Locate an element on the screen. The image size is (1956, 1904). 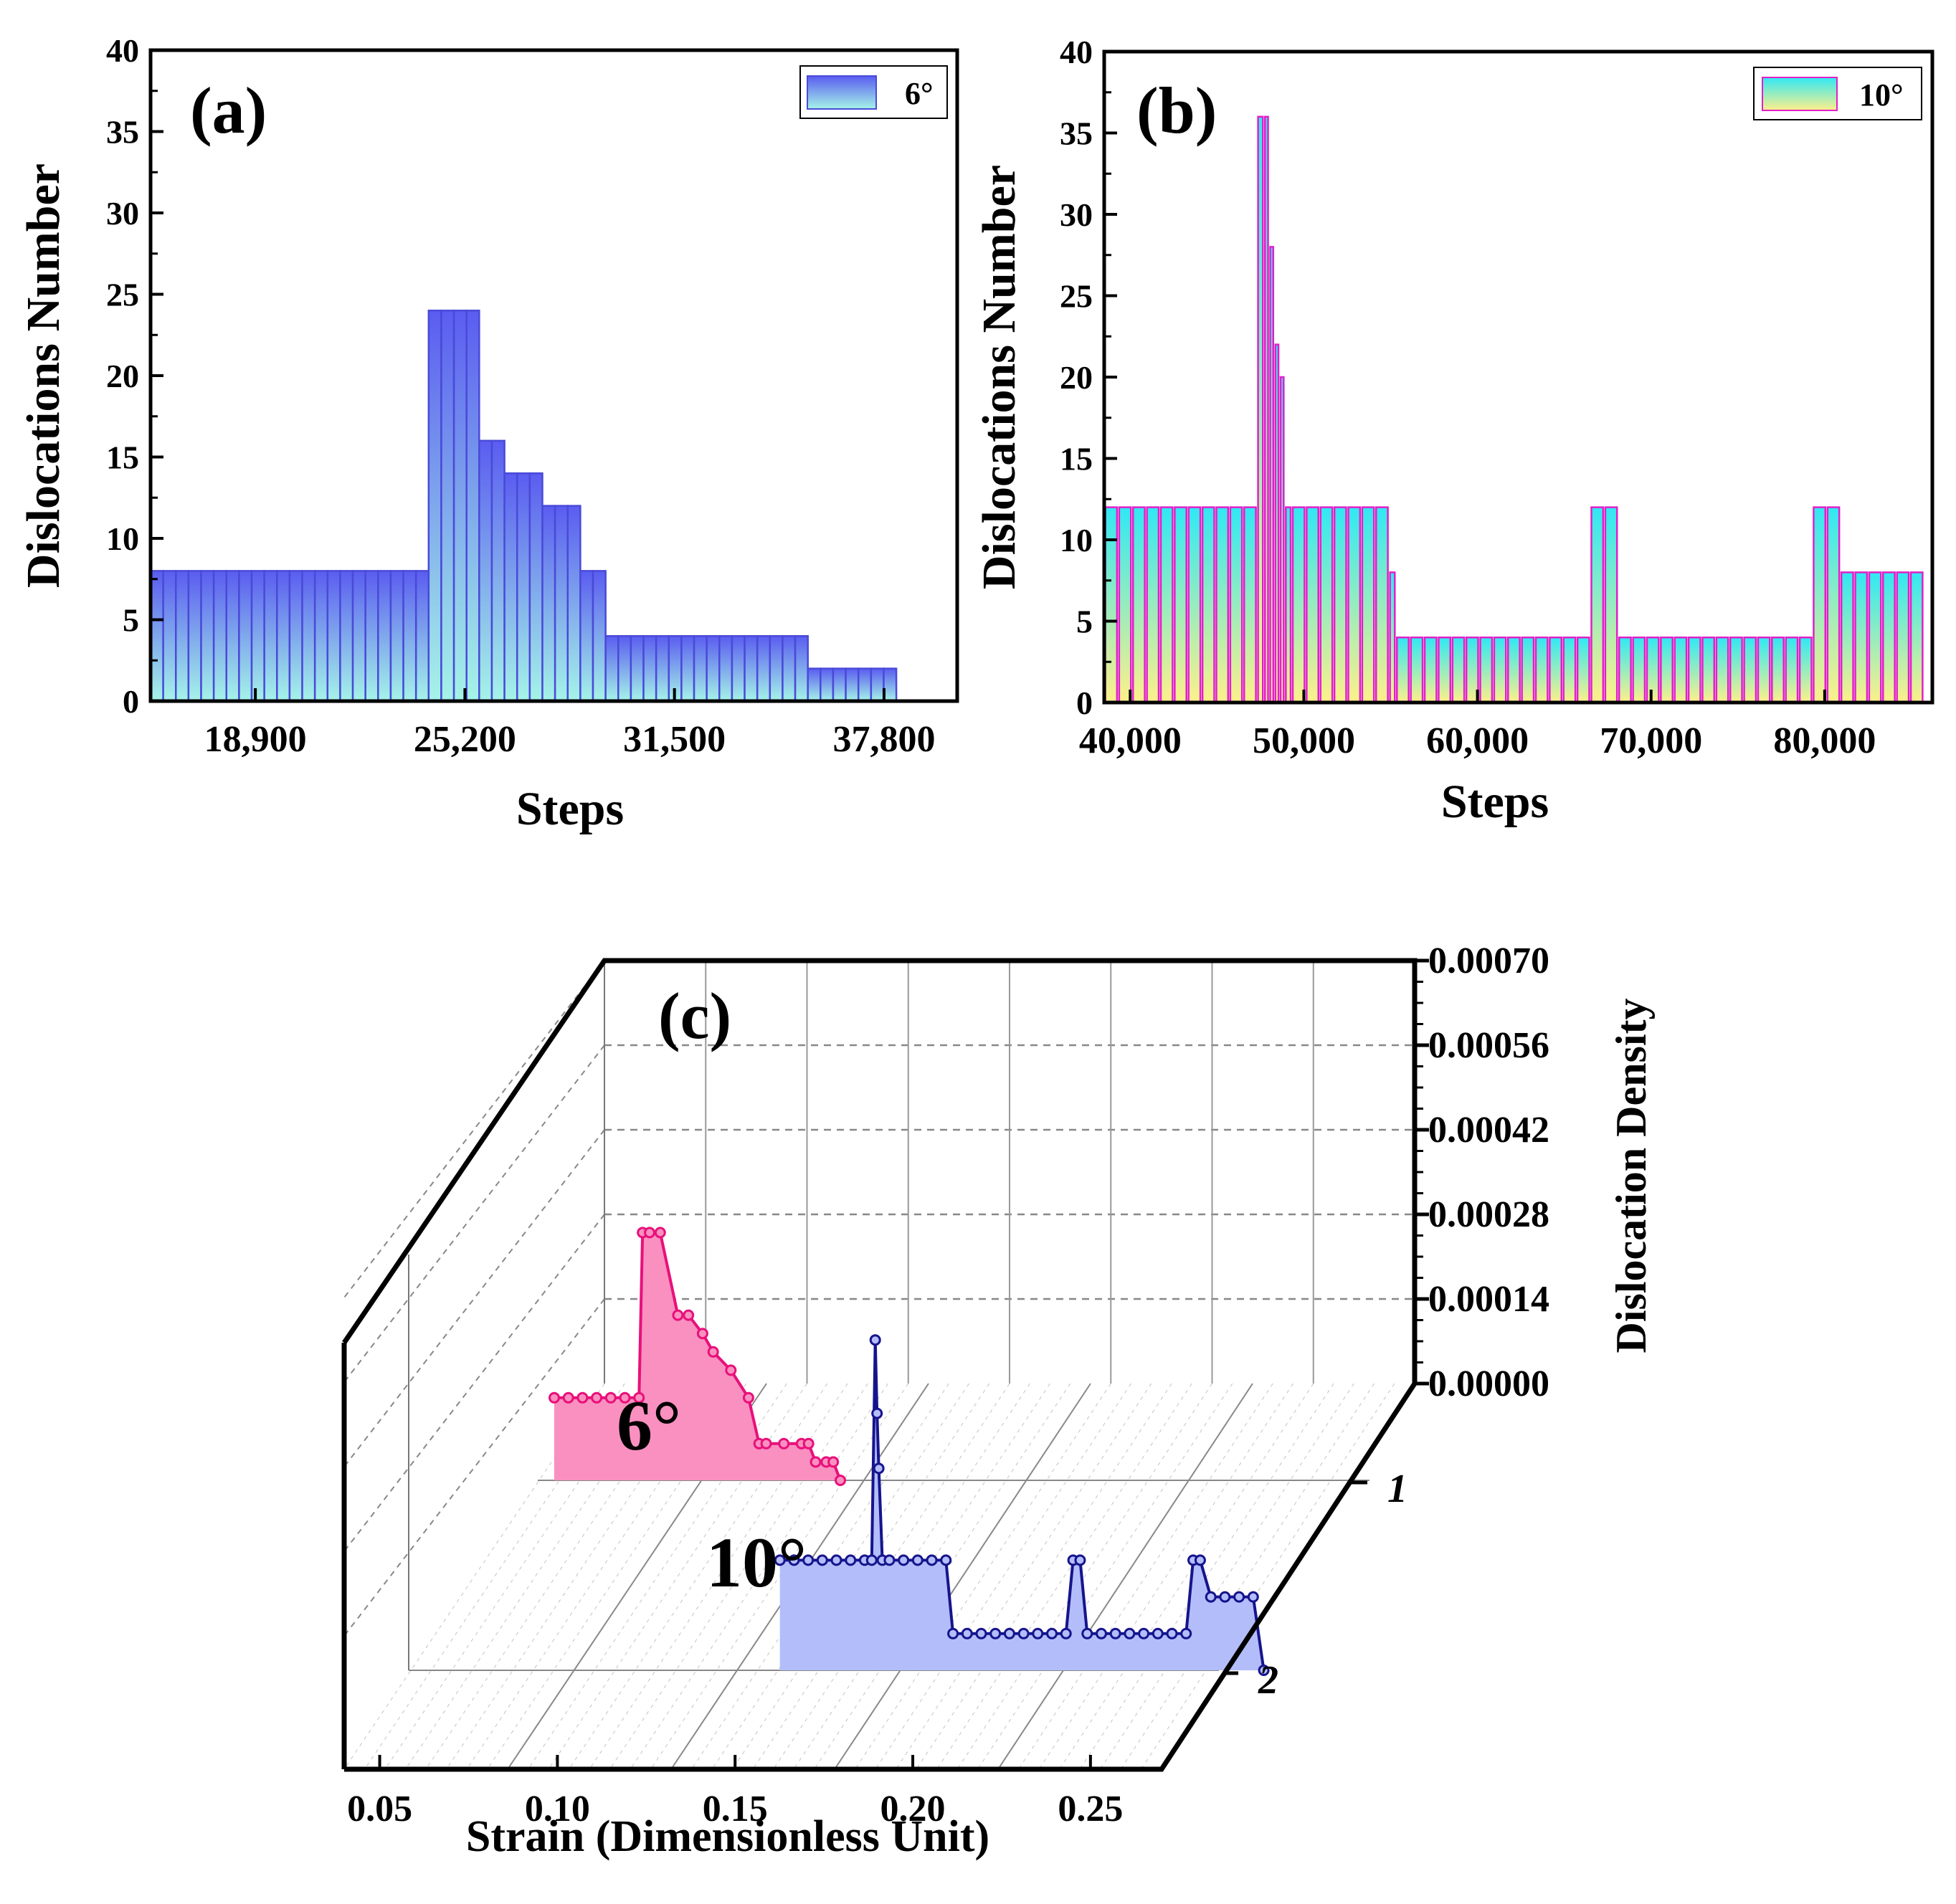
panel-c-z-tick-label: 0.00070 is located at coordinates (1488, 961).